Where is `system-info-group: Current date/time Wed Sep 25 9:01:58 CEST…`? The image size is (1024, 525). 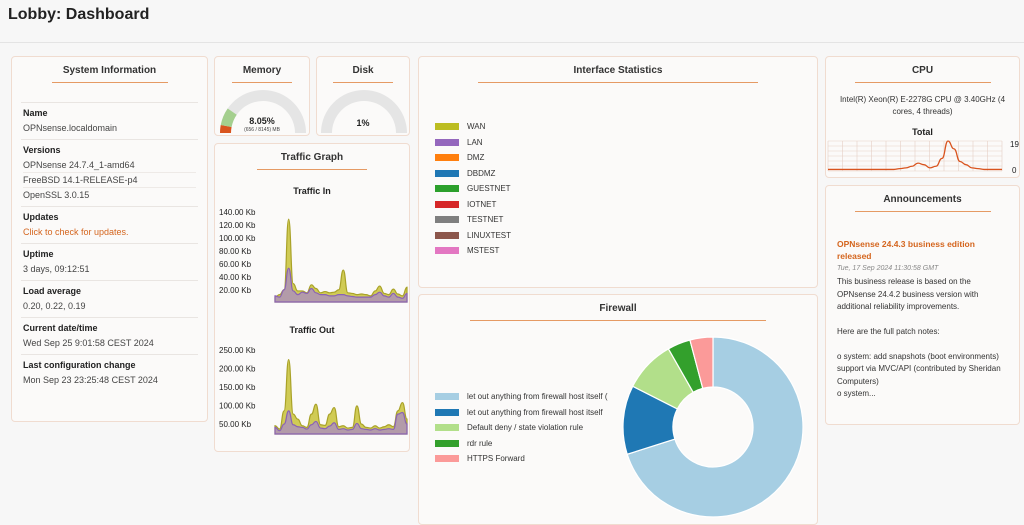
system-info-group: Current date/time Wed Sep 25 9:01:58 CEST… is located at coordinates (109, 335).